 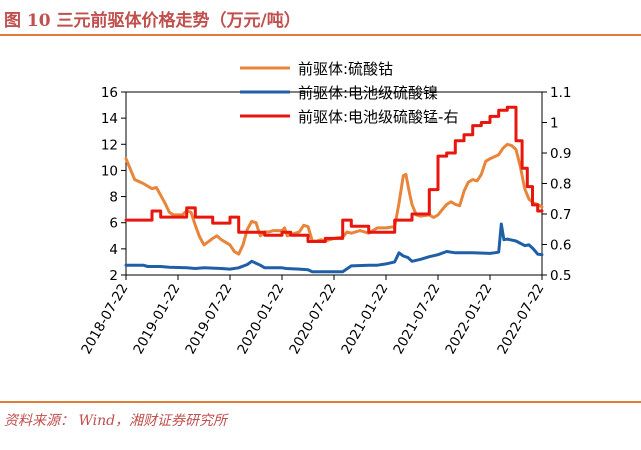 I want to click on figure-title: 图 10 三元前驱体价格走势（万元/吨）, so click(x=152, y=21).